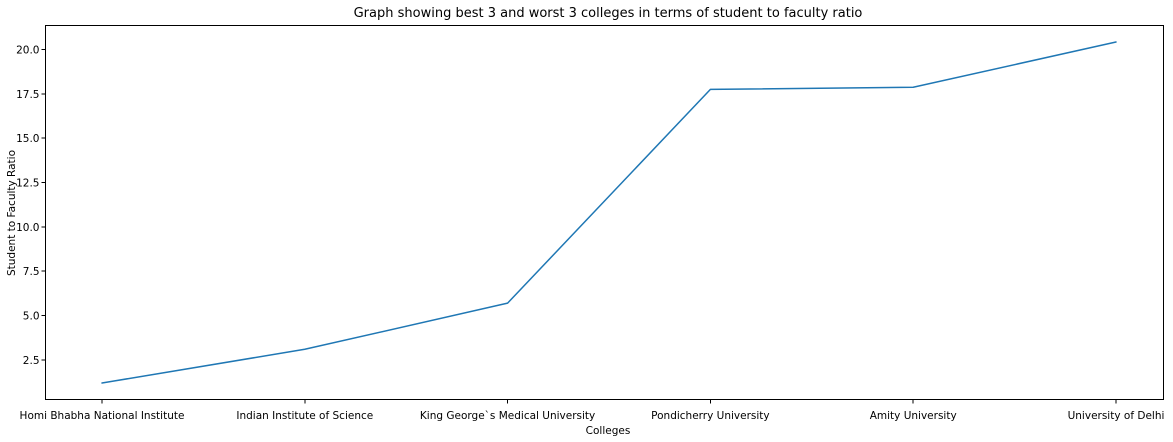 This screenshot has height=442, width=1173. Describe the element at coordinates (27, 95) in the screenshot. I see `y-tick-label: 17.5` at that location.